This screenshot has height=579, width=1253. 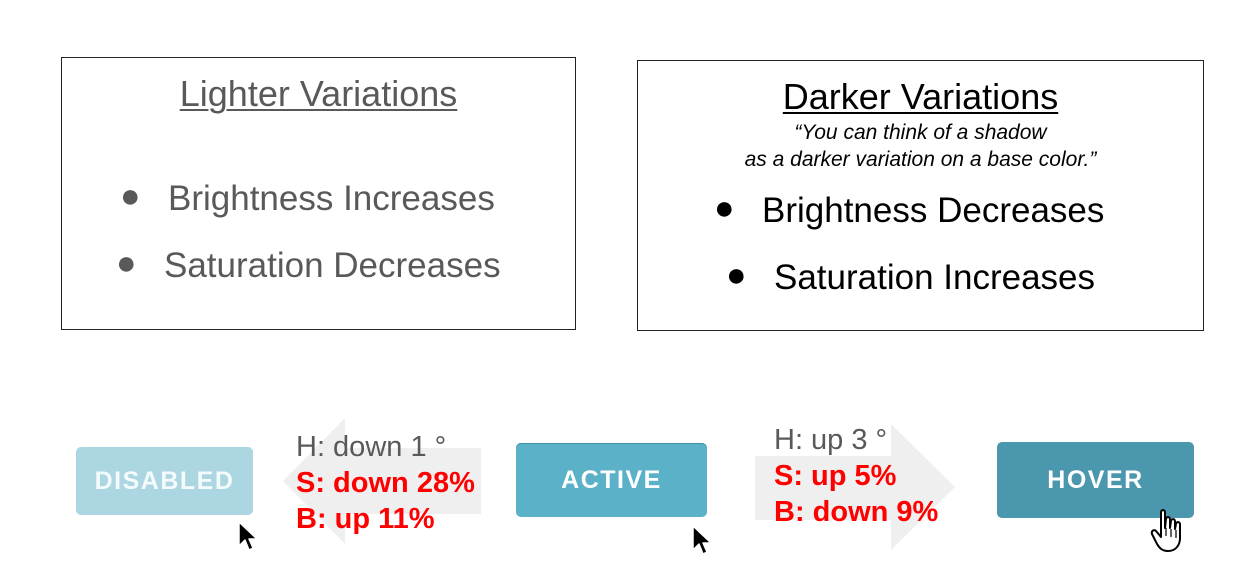 What do you see at coordinates (831, 440) in the screenshot?
I see `hue-change: H: up 3 °` at bounding box center [831, 440].